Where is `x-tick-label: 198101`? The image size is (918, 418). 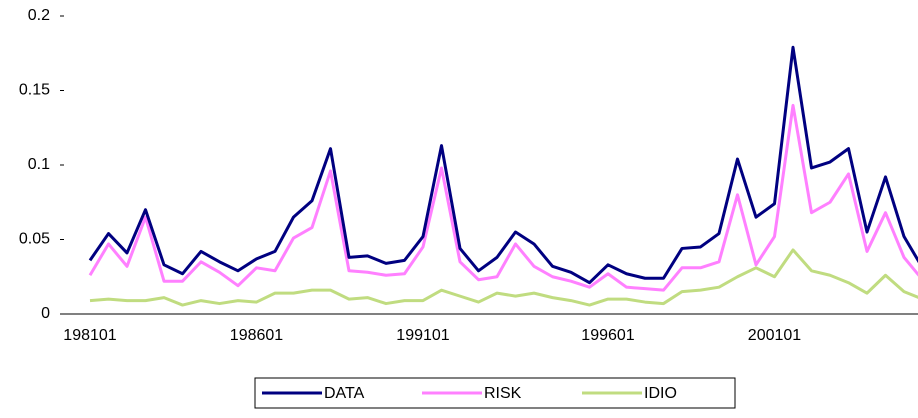 x-tick-label: 198101 is located at coordinates (89, 335).